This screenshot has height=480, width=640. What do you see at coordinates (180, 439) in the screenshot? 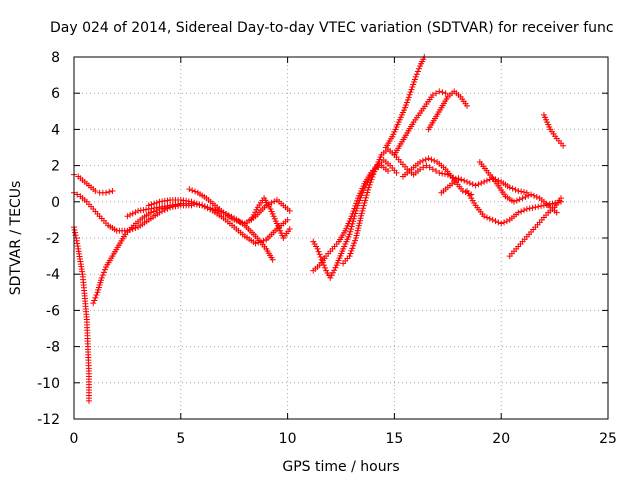
I see `x-tick-label: 5` at bounding box center [180, 439].